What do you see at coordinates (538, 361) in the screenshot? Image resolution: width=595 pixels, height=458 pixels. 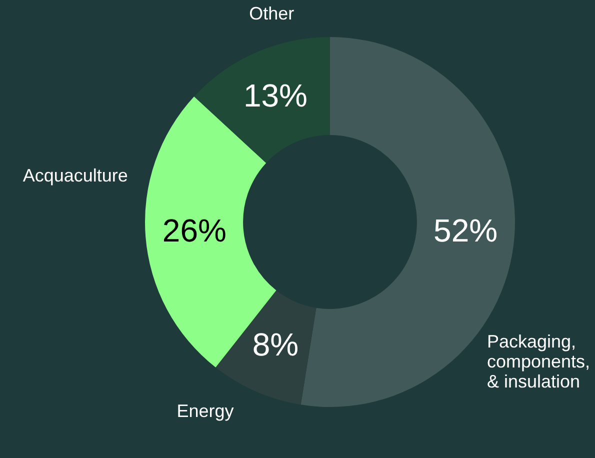 I see `slice-label: Packaging, components, & insulation` at bounding box center [538, 361].